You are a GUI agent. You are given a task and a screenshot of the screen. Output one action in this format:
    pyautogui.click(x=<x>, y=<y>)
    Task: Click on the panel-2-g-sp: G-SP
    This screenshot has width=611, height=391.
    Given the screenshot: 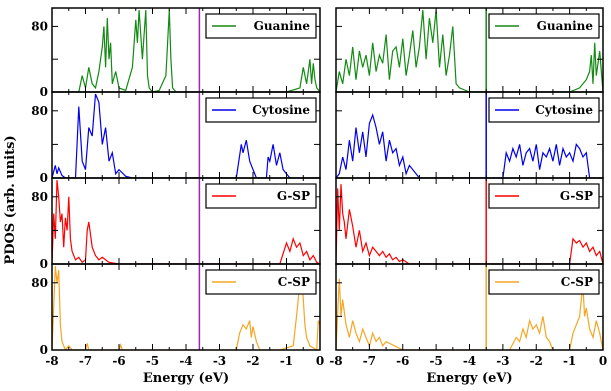 What is the action you would take?
    pyautogui.click(x=469, y=221)
    